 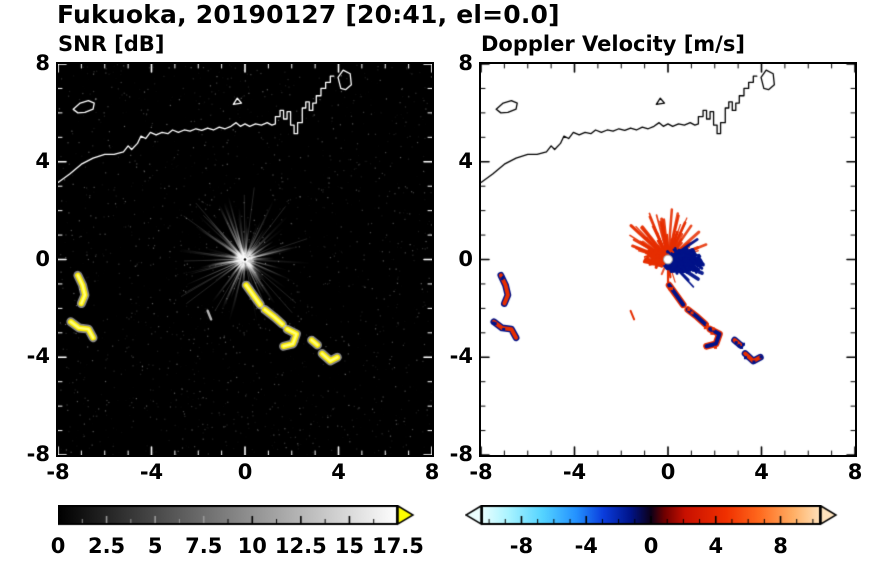 What do you see at coordinates (42, 160) in the screenshot?
I see `snr-y-tick-label: 4` at bounding box center [42, 160].